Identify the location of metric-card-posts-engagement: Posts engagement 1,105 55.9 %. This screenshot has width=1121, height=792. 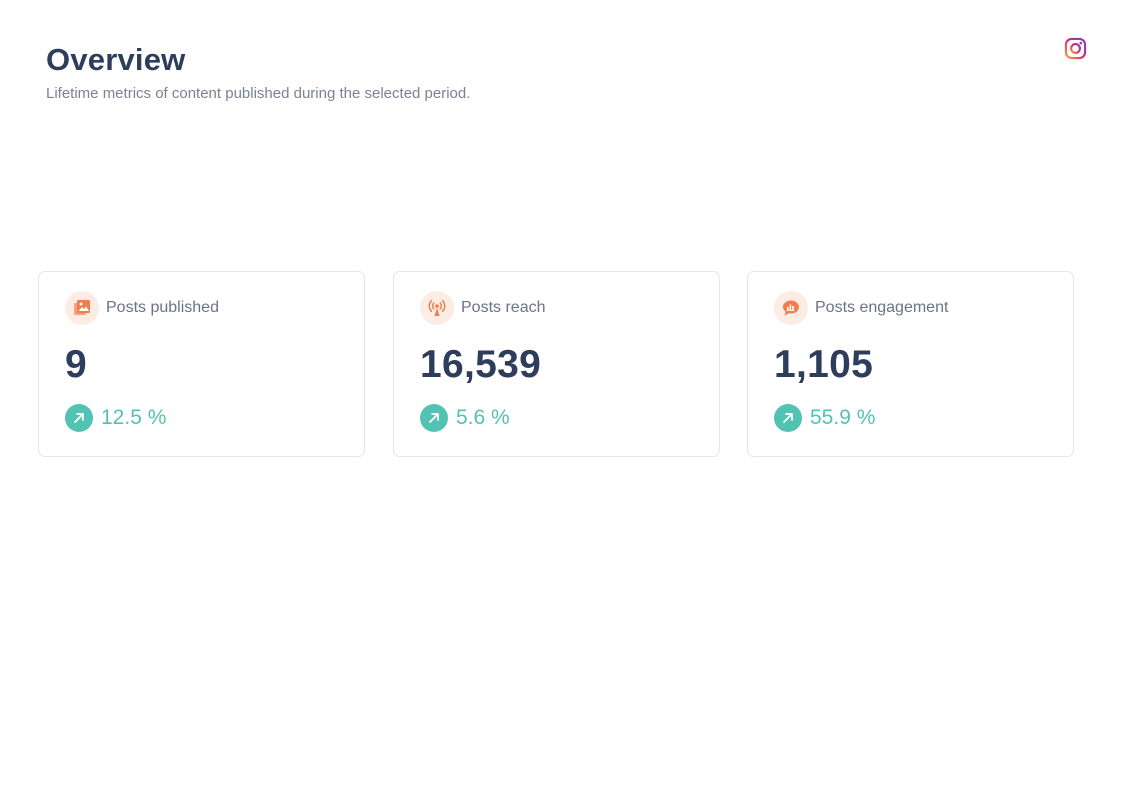
(910, 364).